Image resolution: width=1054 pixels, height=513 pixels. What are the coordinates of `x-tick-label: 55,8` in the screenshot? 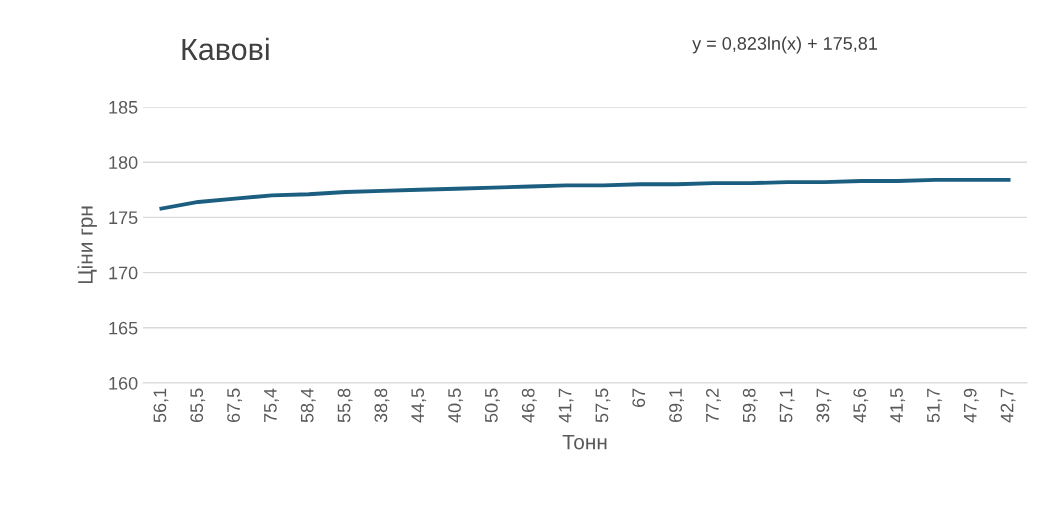 It's located at (345, 405).